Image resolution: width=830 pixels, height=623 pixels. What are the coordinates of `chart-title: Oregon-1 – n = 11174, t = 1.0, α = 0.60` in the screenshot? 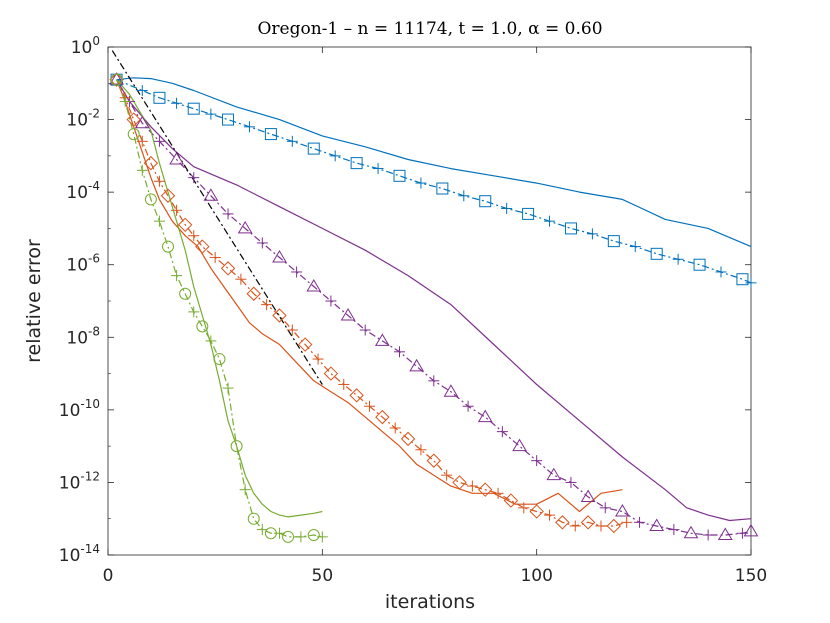 It's located at (429, 29).